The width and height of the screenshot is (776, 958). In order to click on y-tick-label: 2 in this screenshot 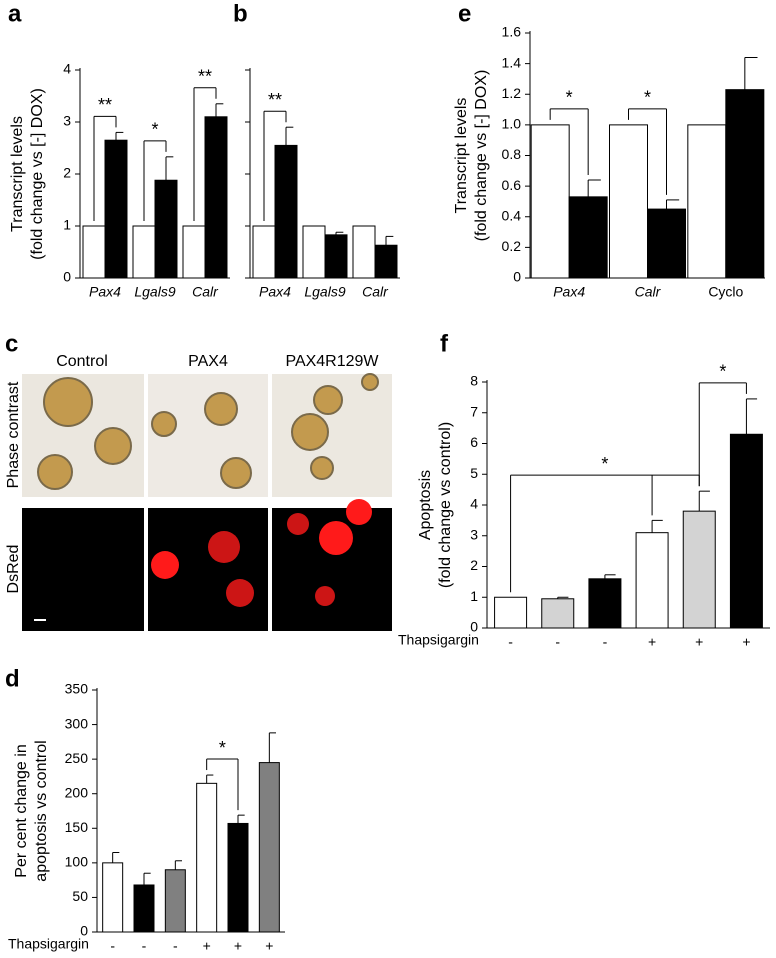, I will do `click(474, 565)`.